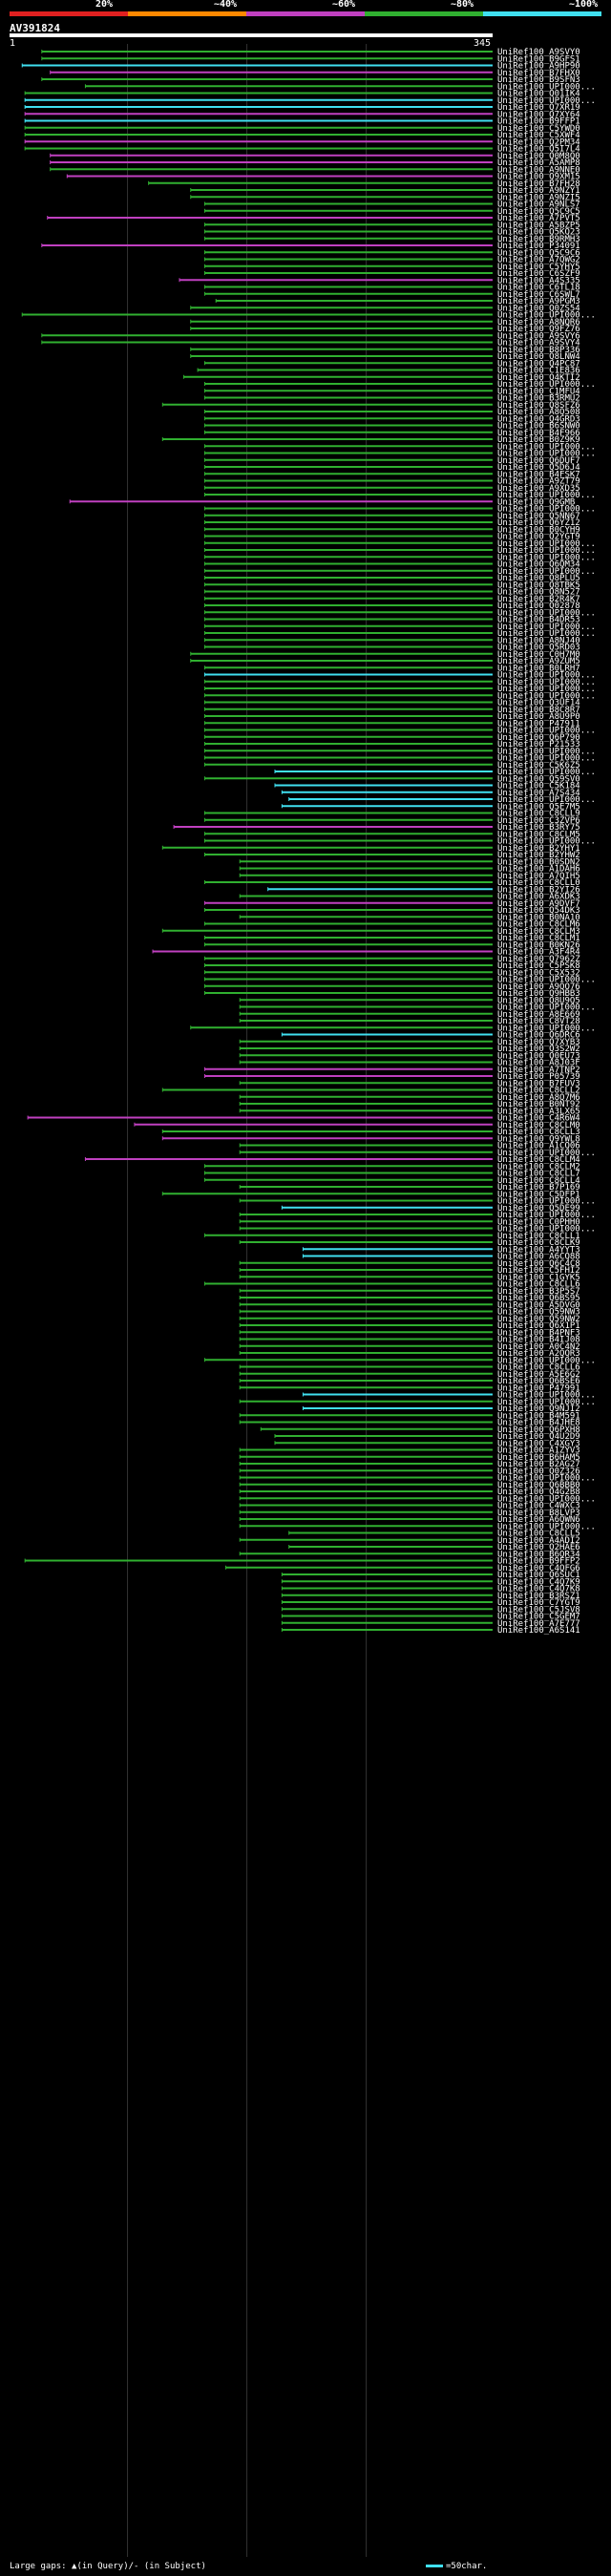 The height and width of the screenshot is (2576, 611). What do you see at coordinates (539, 523) in the screenshot?
I see `hit-label: UniRef100_Q6YZ12` at bounding box center [539, 523].